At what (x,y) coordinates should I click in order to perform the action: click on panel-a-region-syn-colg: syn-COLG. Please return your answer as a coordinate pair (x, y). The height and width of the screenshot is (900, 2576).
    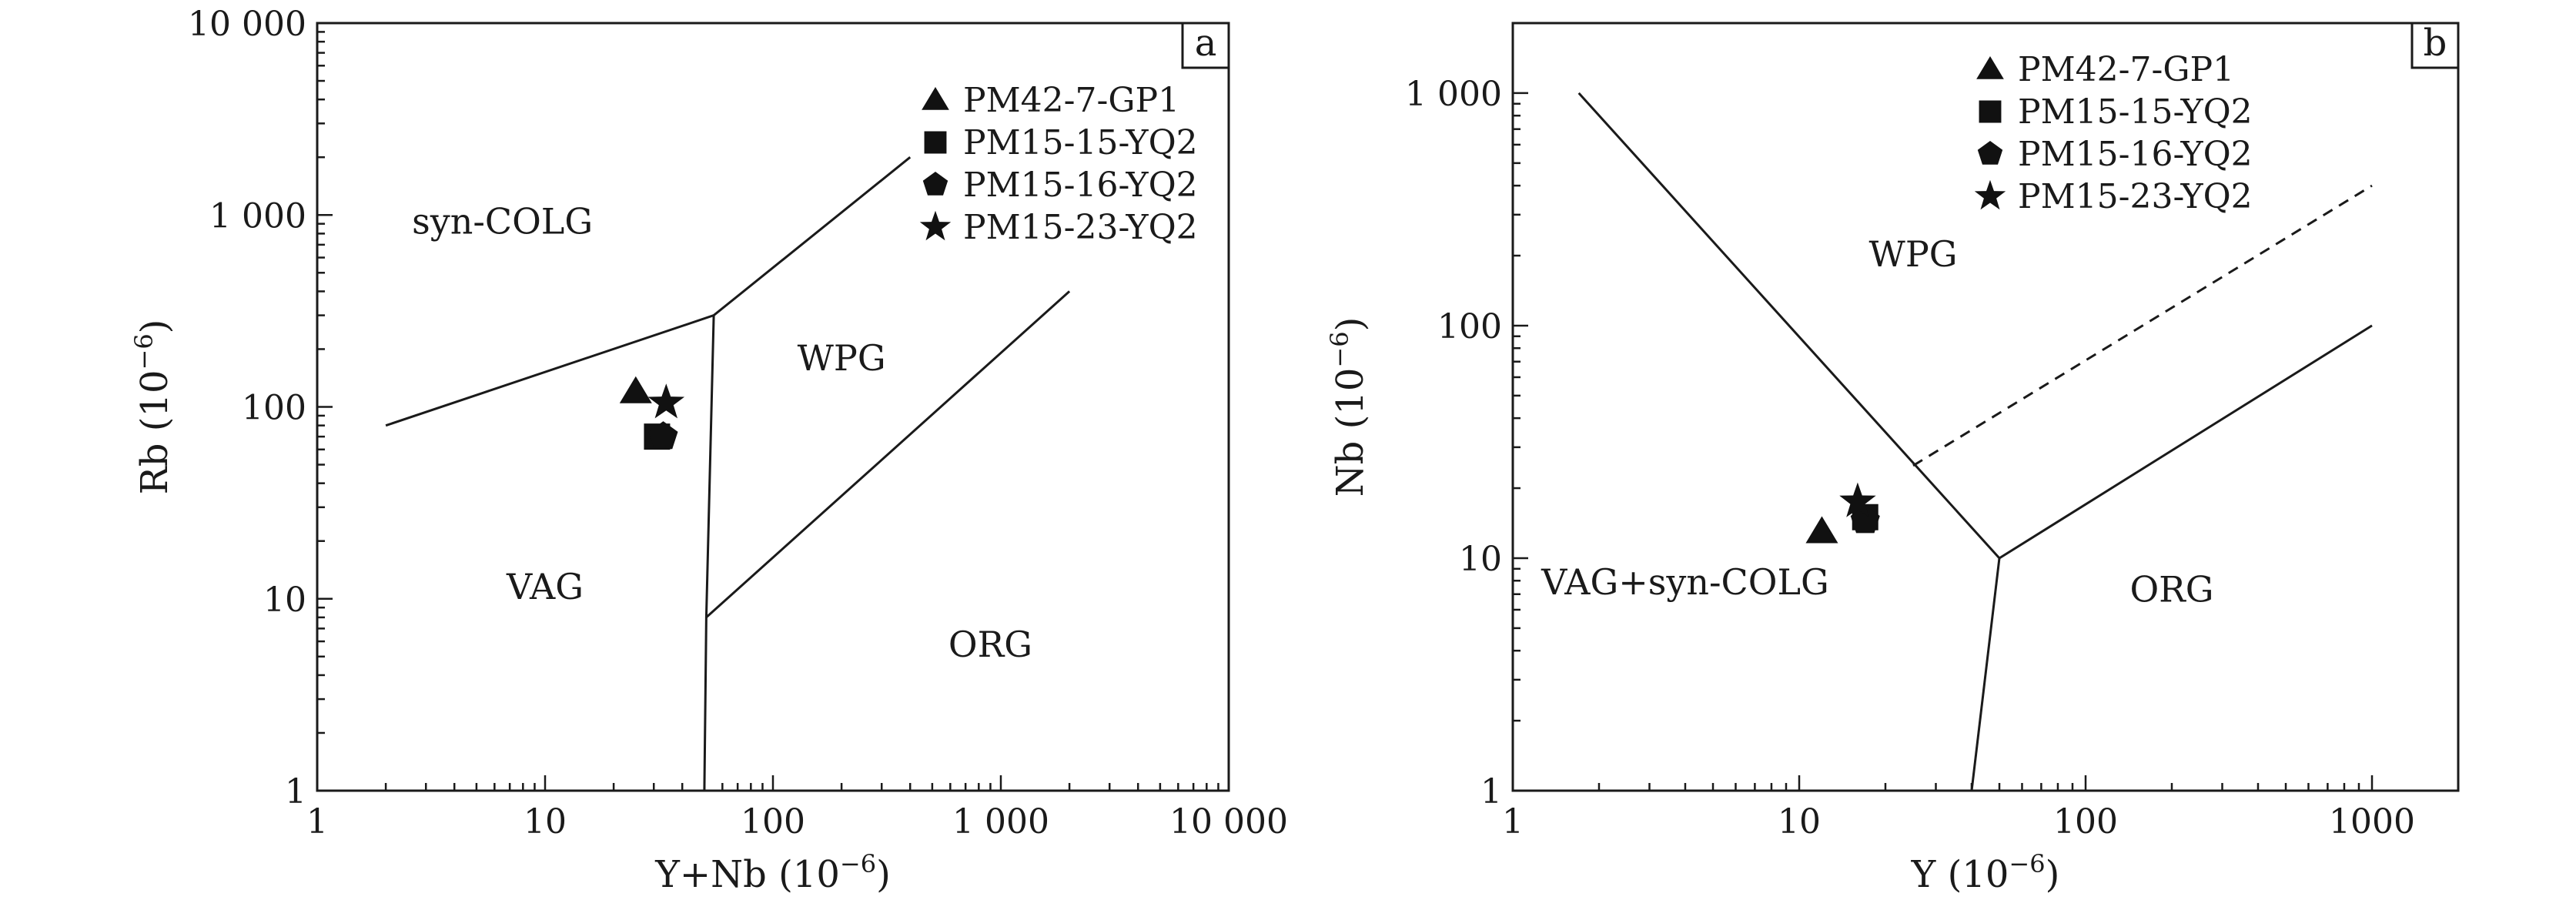
    Looking at the image, I should click on (503, 221).